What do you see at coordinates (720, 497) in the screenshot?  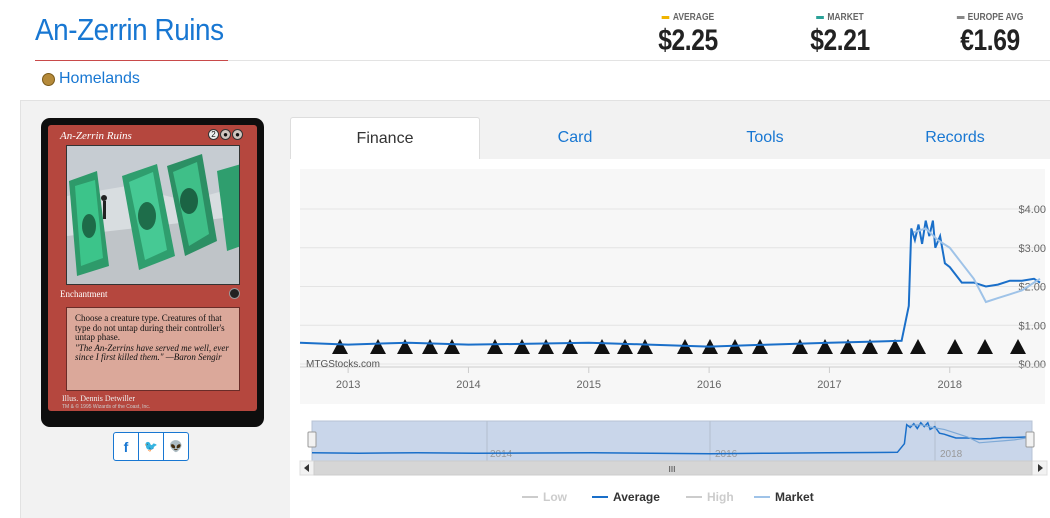 I see `legend-item-high: High` at bounding box center [720, 497].